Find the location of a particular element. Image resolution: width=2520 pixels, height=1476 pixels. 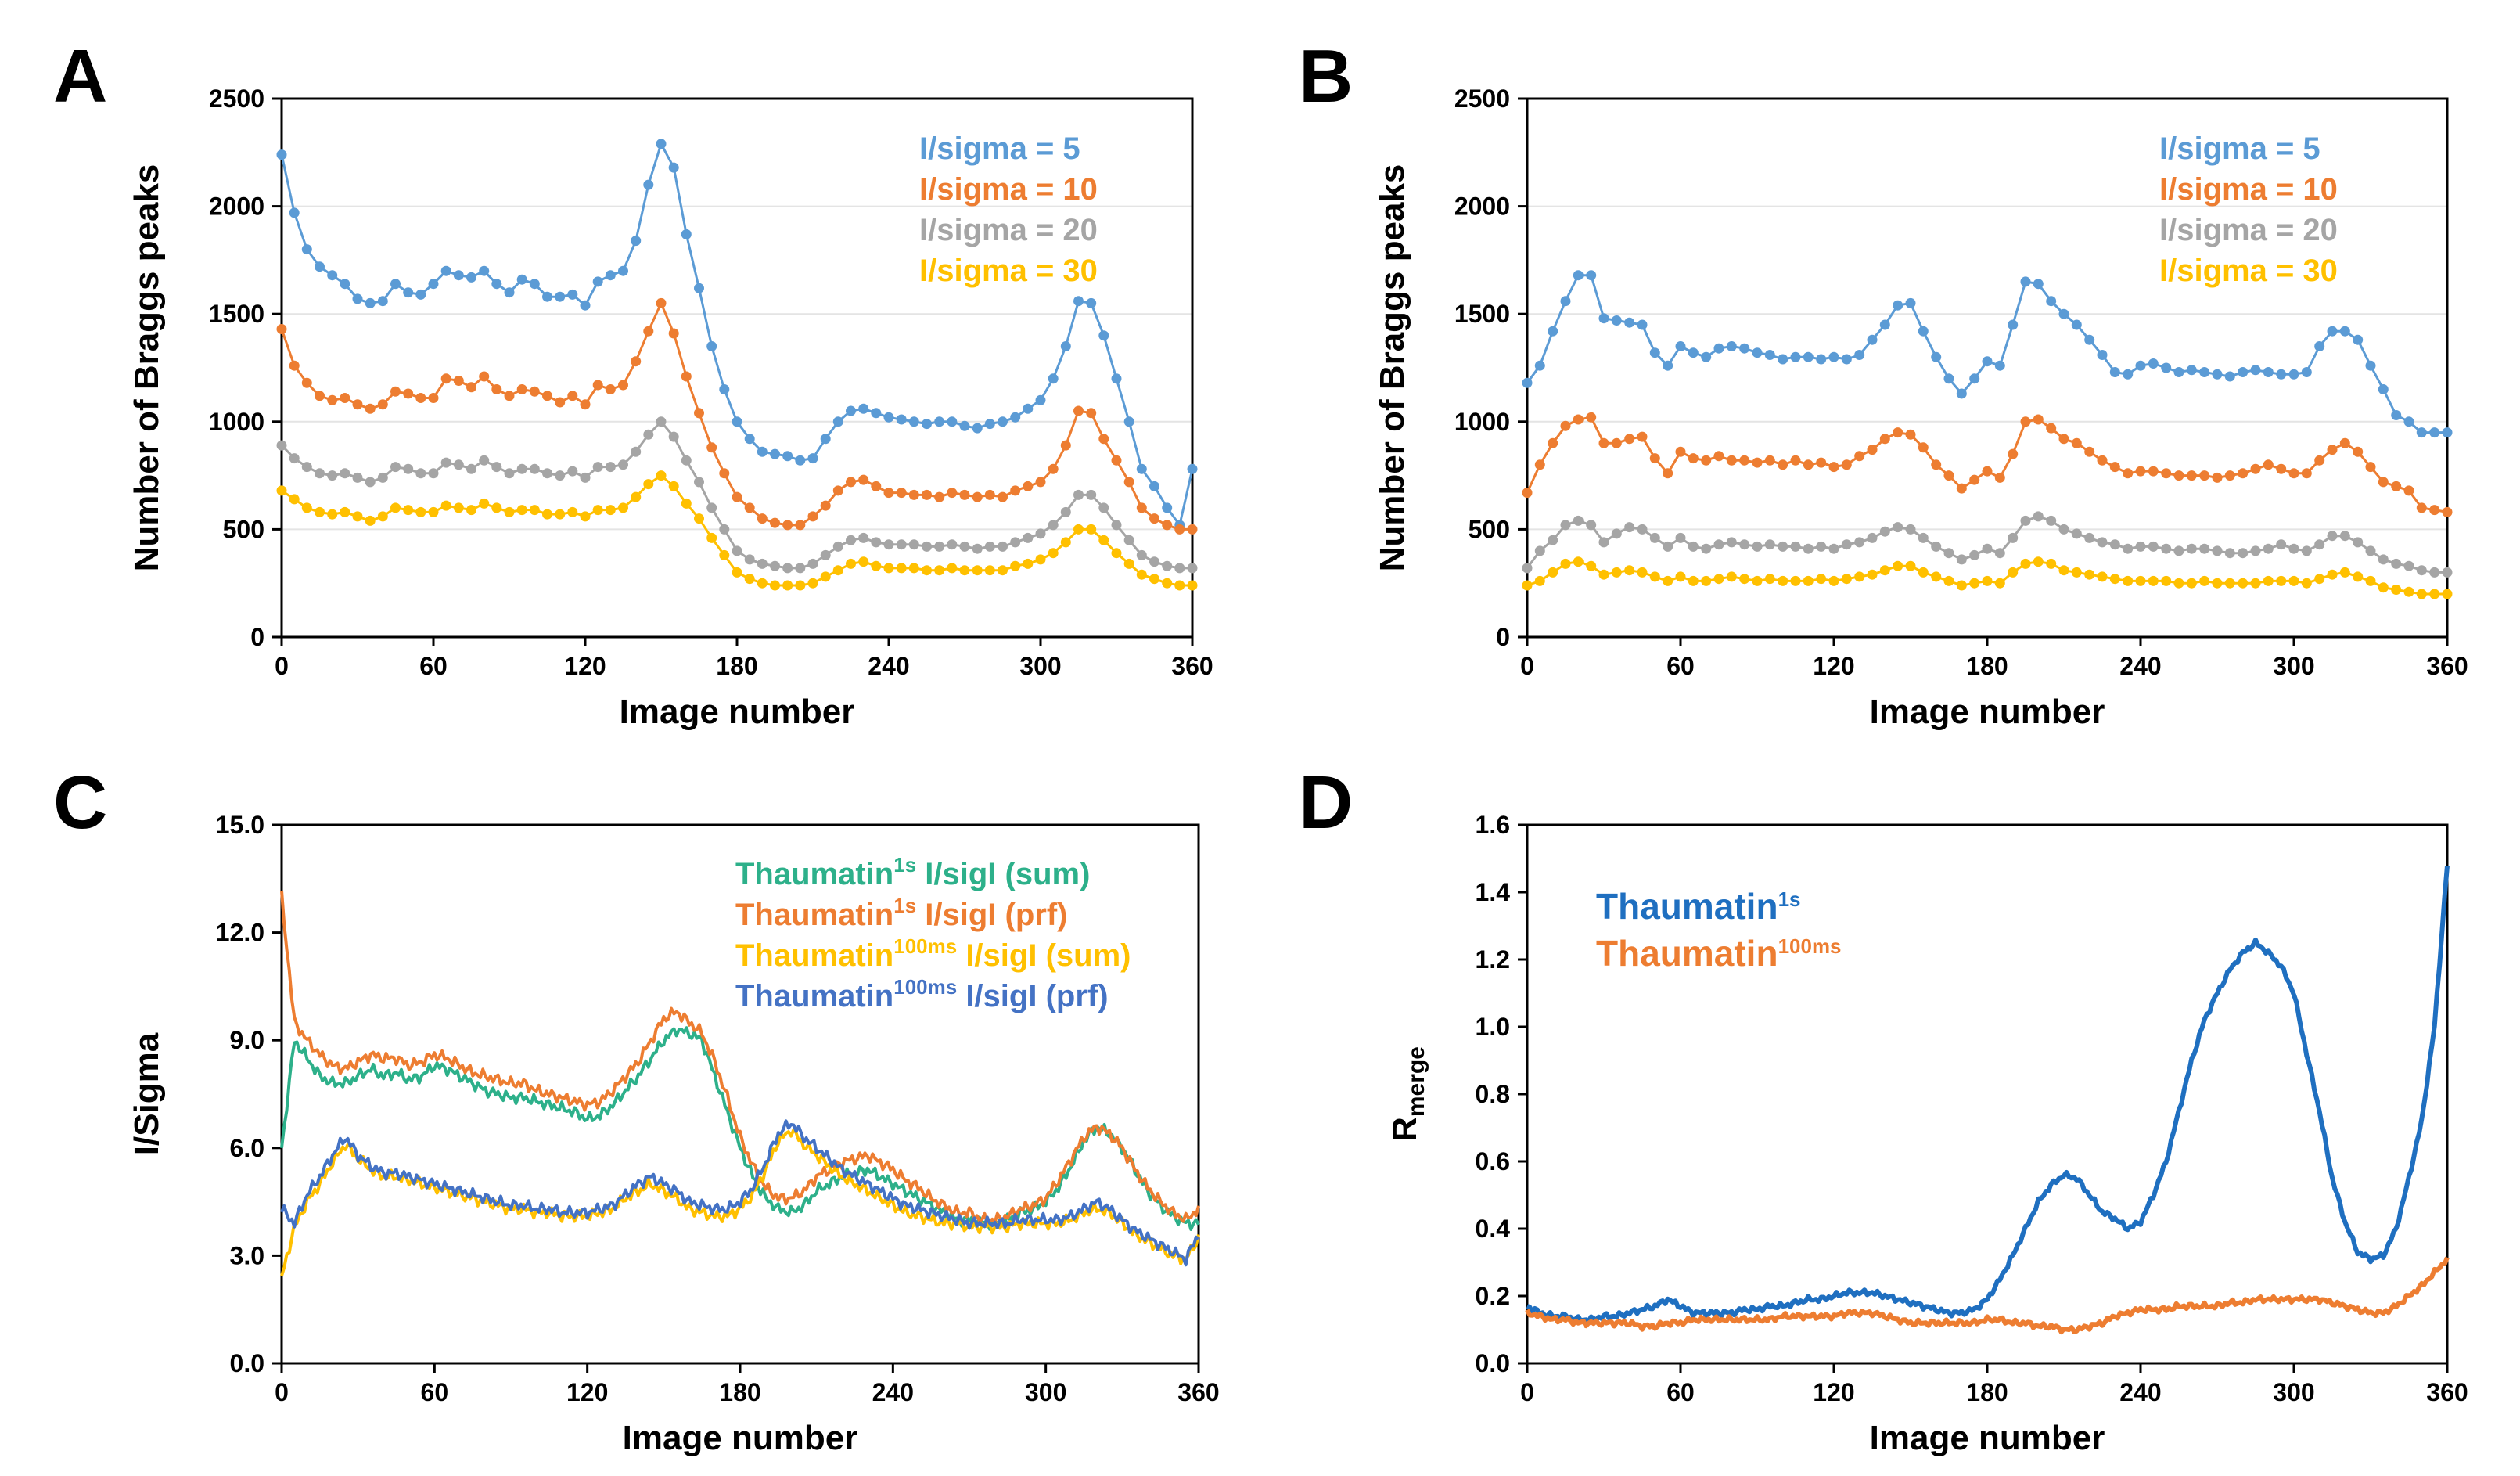

y-tick-label: 1.0 is located at coordinates (1493, 1027).